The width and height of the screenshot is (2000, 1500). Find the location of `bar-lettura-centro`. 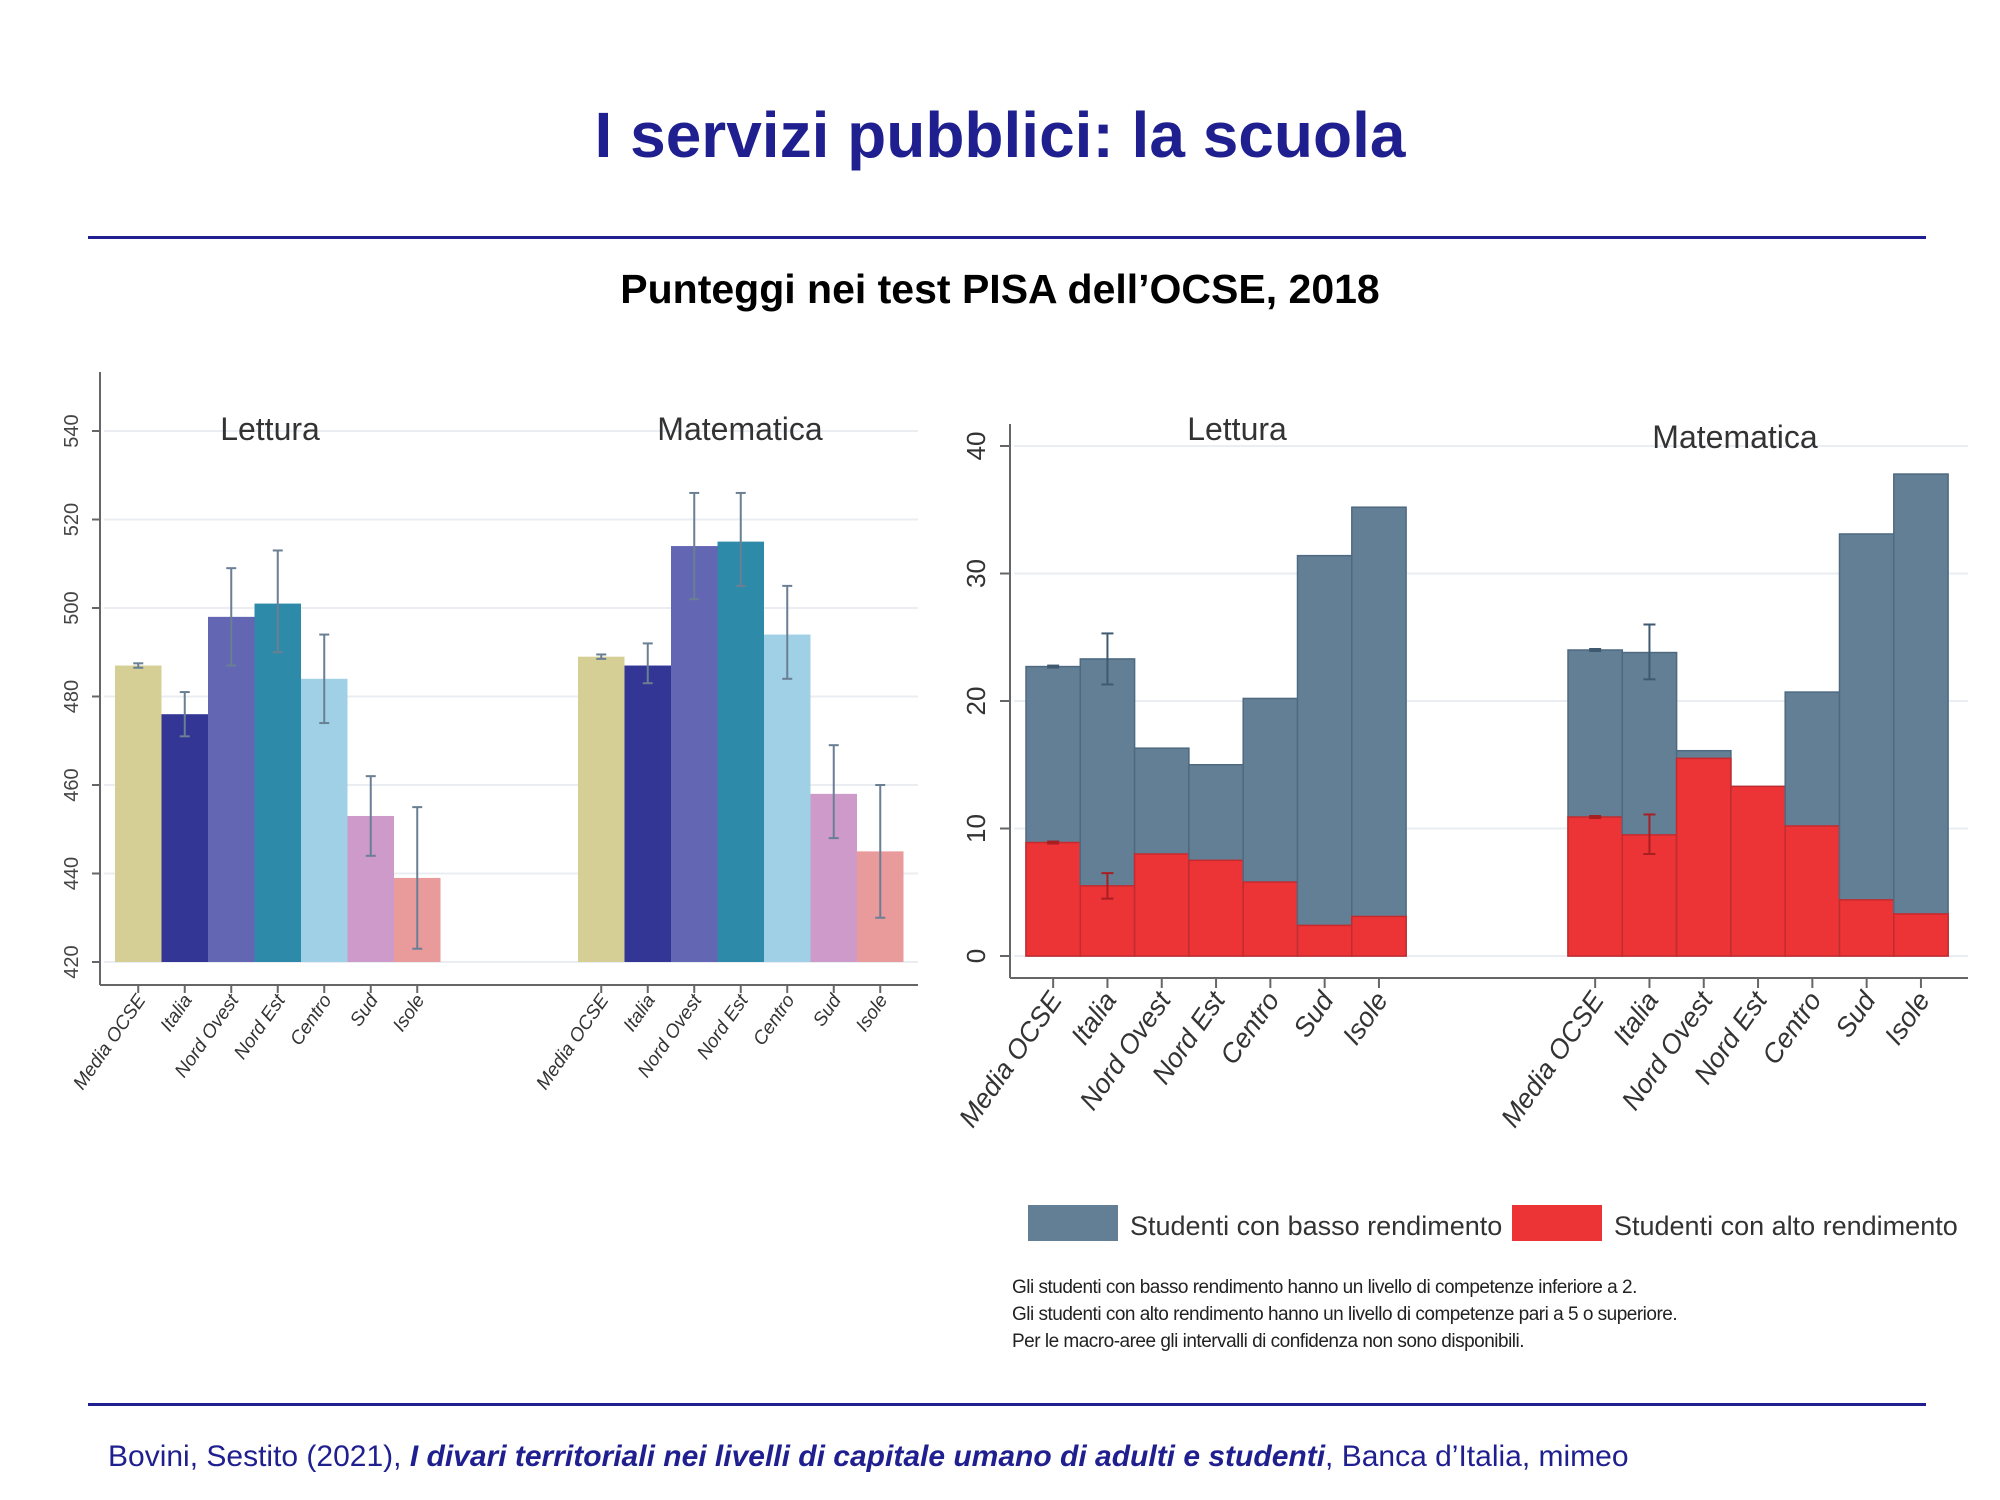

bar-lettura-centro is located at coordinates (324, 820).